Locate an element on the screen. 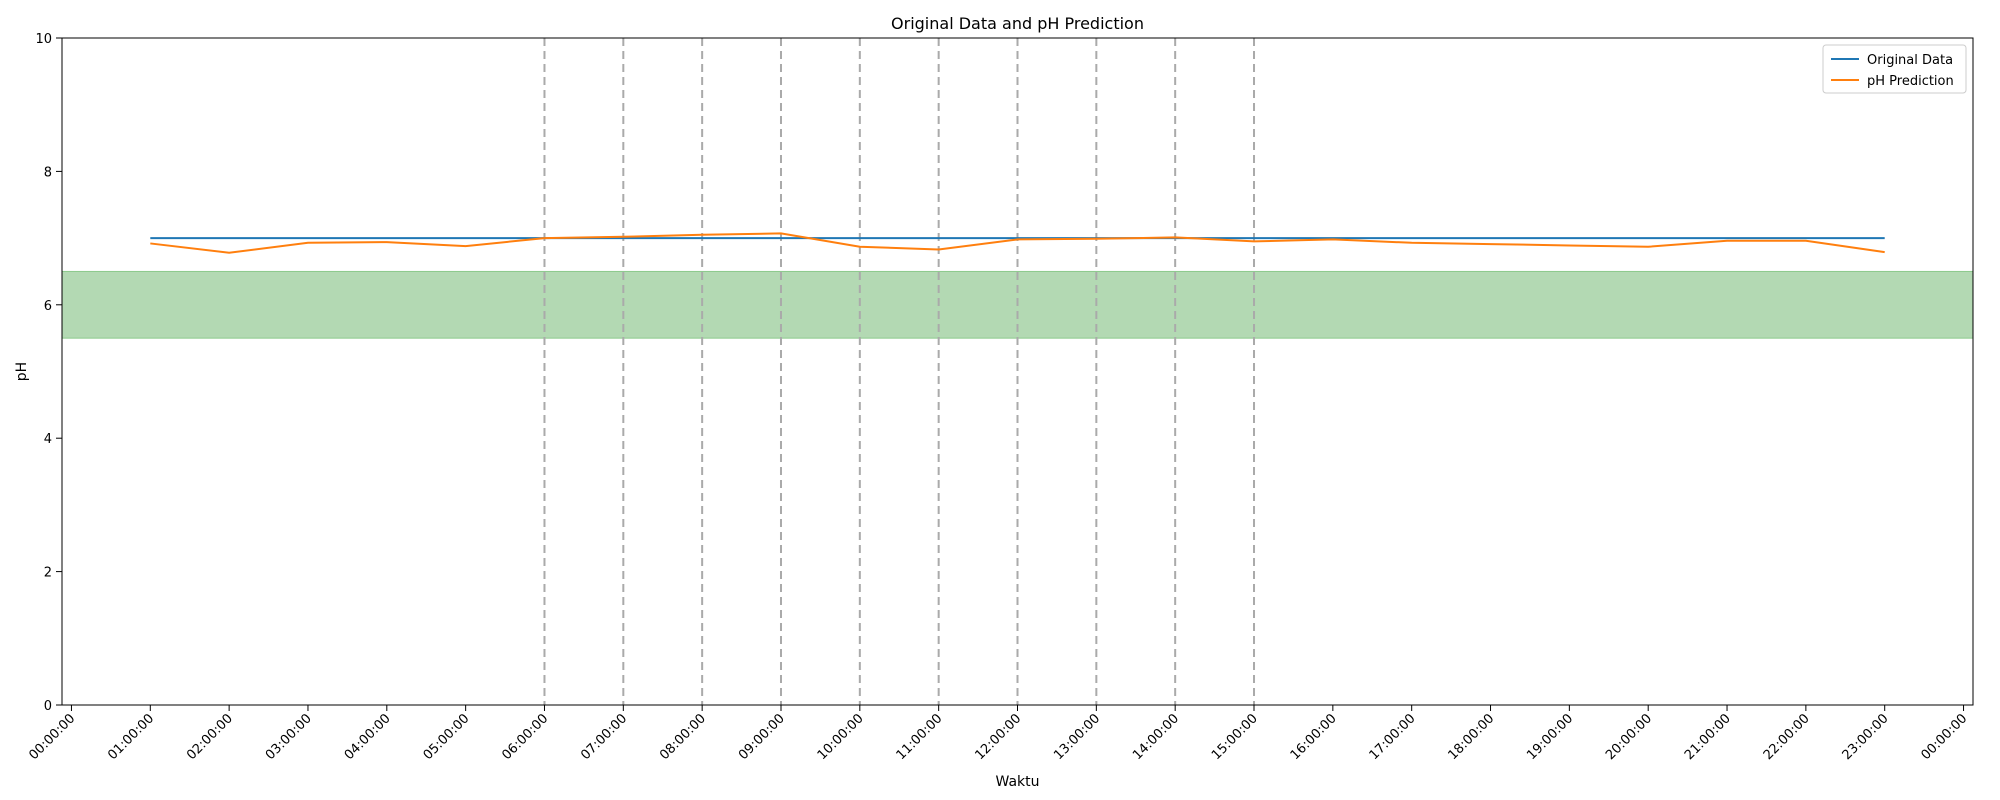 This screenshot has height=800, width=2000. y-tick-label: 2 is located at coordinates (48, 573).